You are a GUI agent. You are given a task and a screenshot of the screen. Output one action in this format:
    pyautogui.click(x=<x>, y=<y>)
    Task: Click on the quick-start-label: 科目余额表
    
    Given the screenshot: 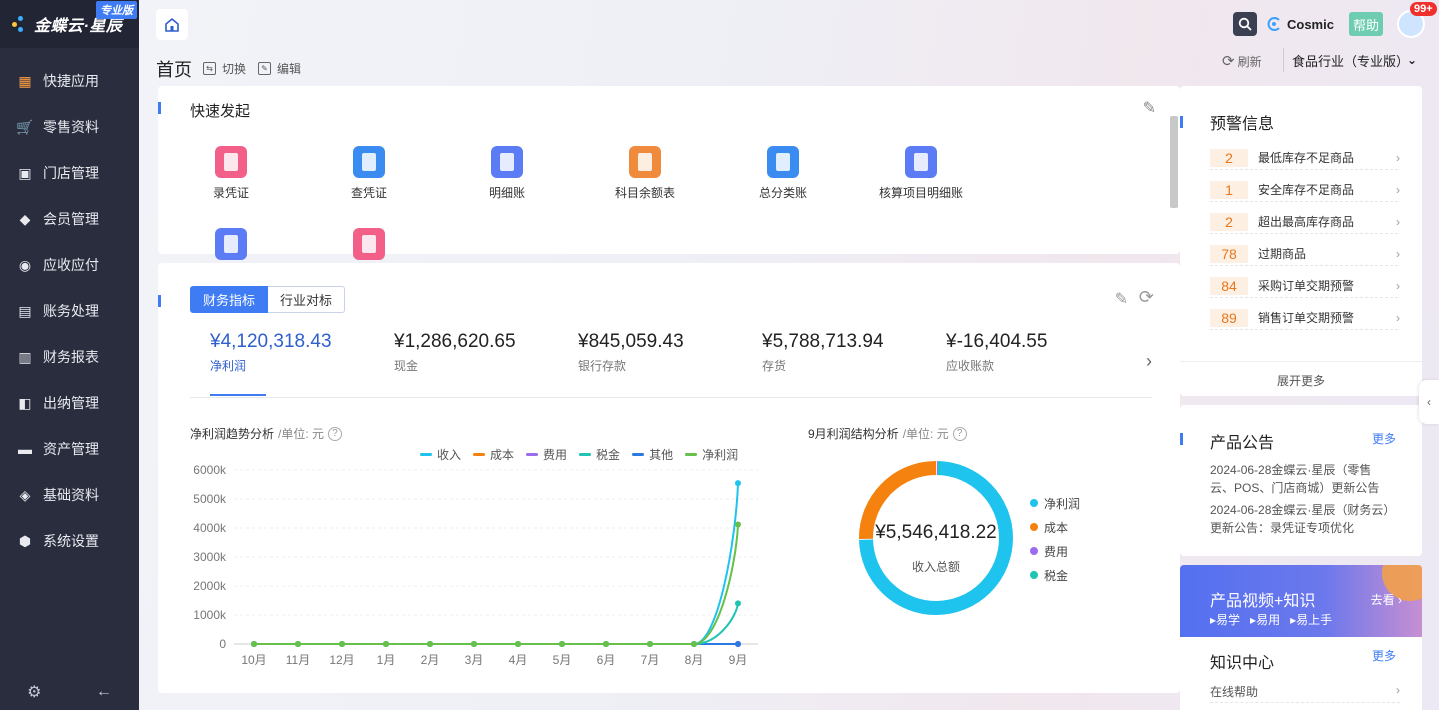 What is the action you would take?
    pyautogui.click(x=644, y=193)
    